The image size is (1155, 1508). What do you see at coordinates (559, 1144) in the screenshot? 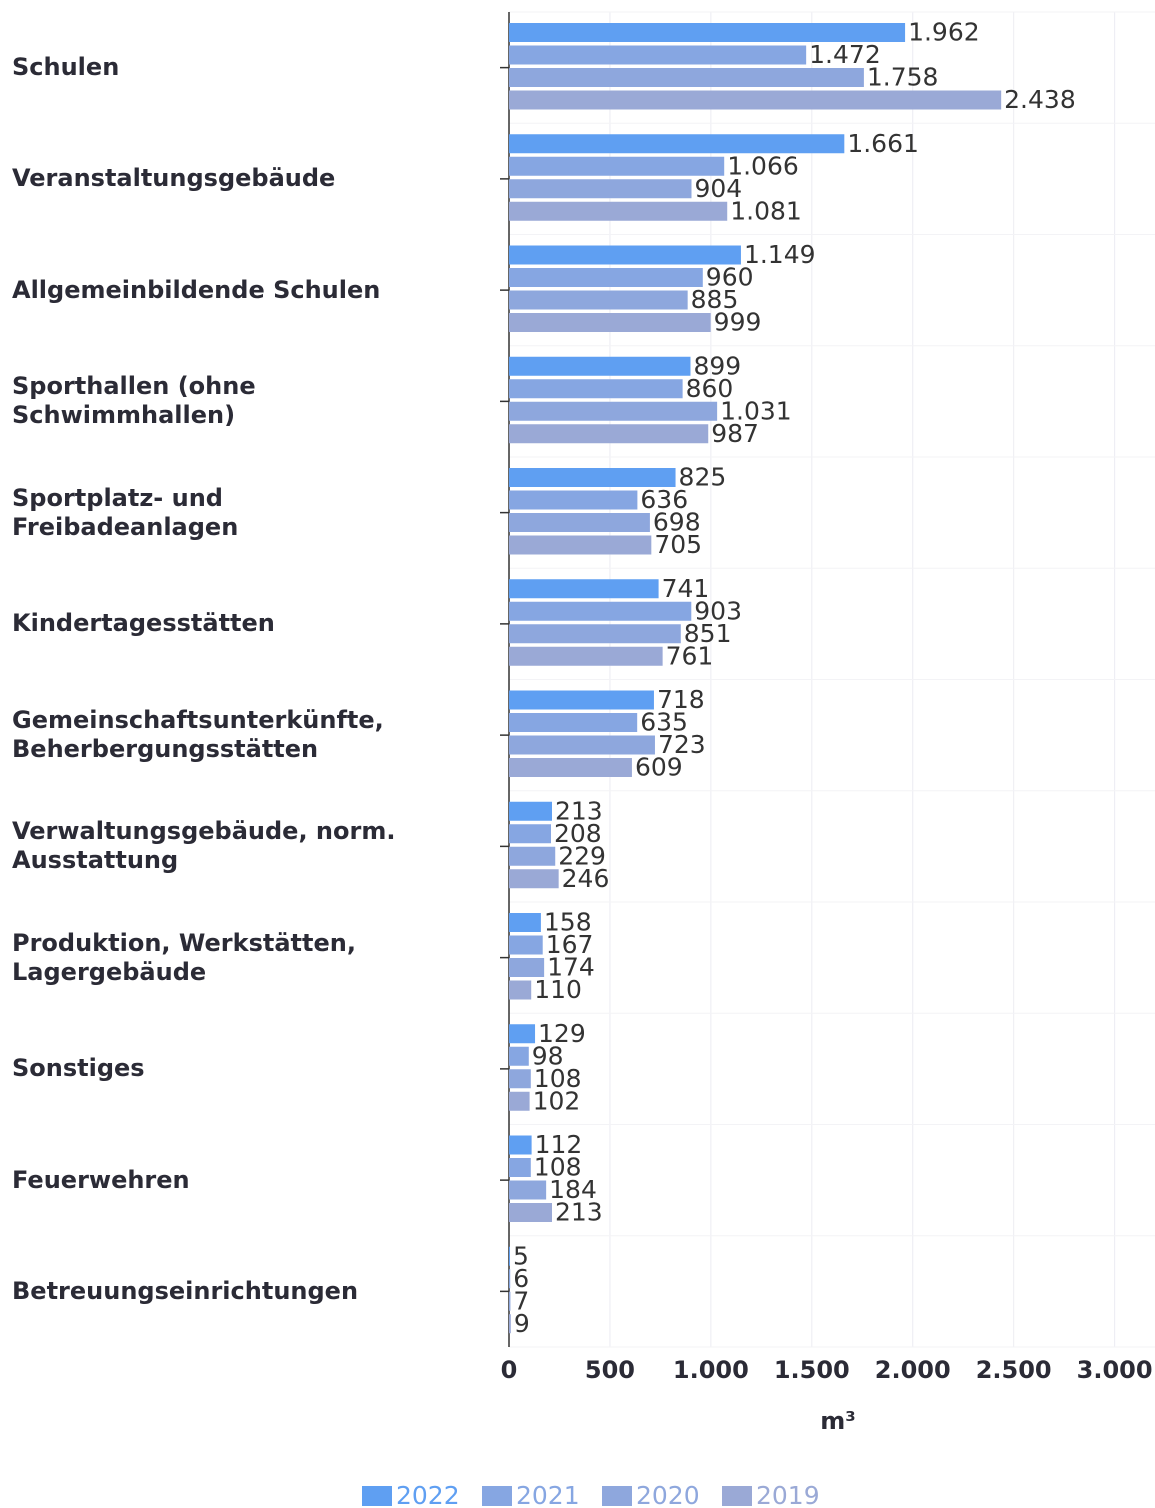
I see `value-label: 112` at bounding box center [559, 1144].